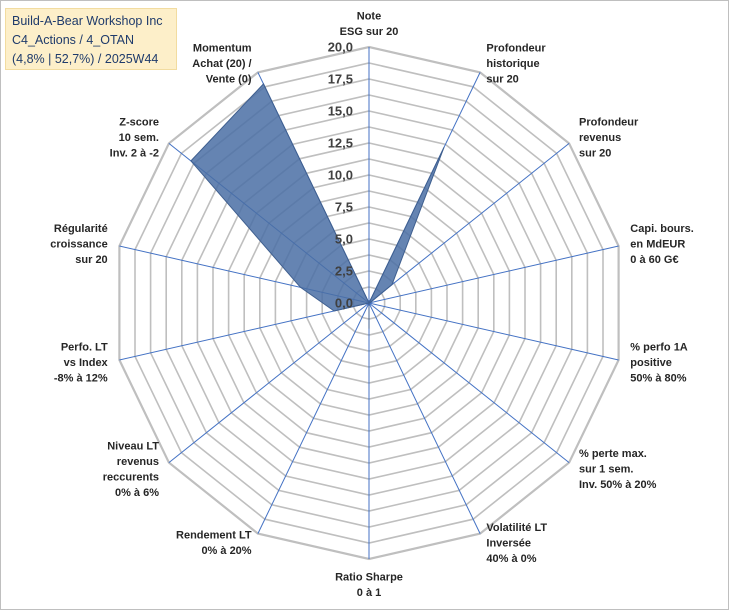  I want to click on axis-label: Z-score 10 sem. Inv. 2 à -2, so click(134, 137).